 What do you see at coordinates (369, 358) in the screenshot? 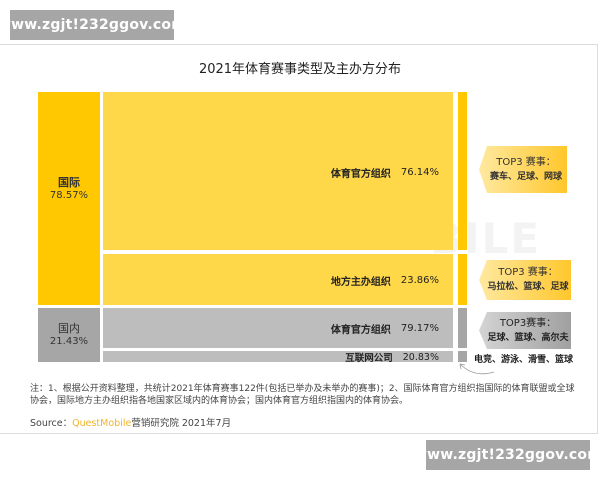
I see `label-dom-internet-name: 互联网公司` at bounding box center [369, 358].